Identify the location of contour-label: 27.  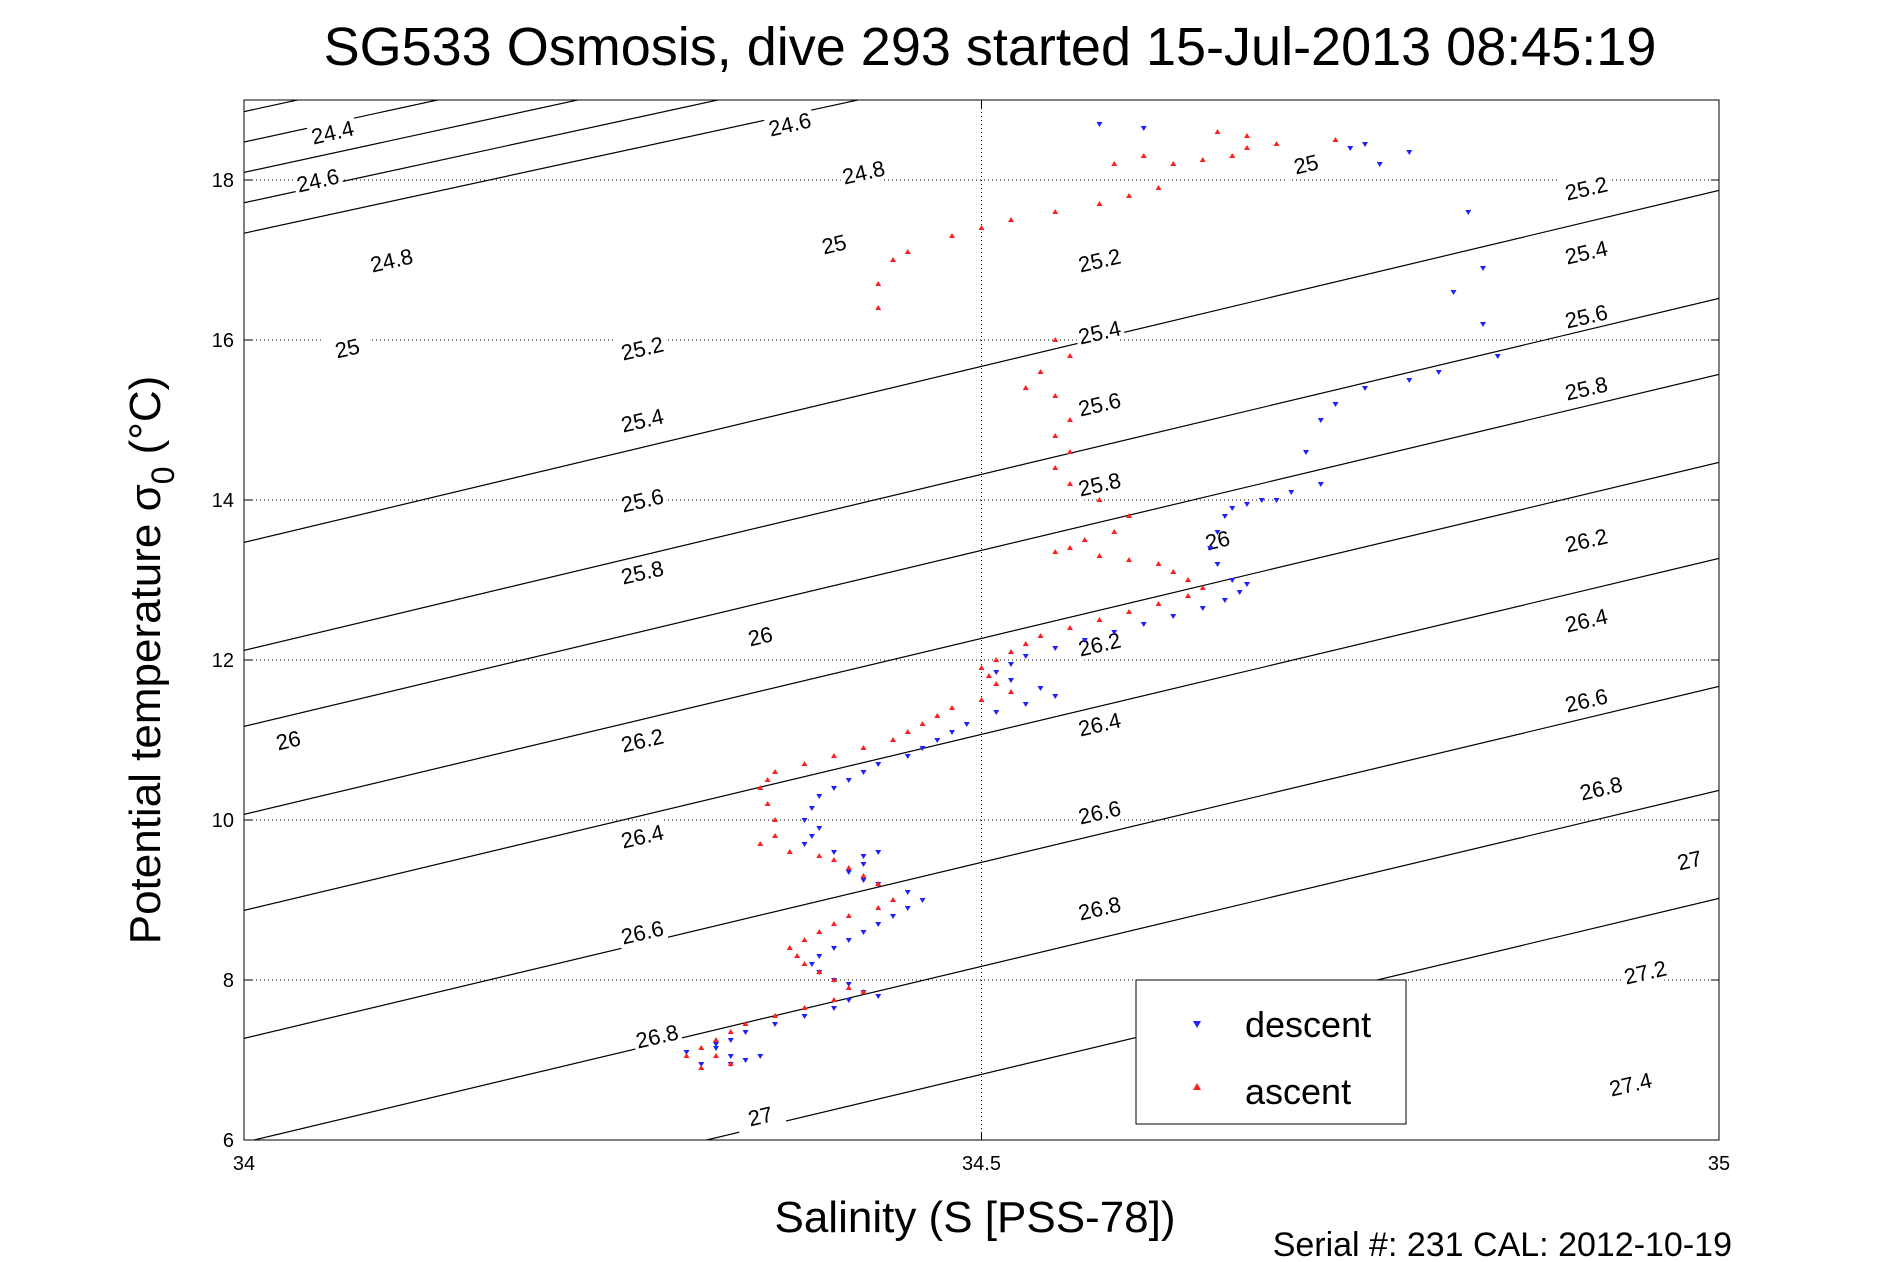
(760, 1117).